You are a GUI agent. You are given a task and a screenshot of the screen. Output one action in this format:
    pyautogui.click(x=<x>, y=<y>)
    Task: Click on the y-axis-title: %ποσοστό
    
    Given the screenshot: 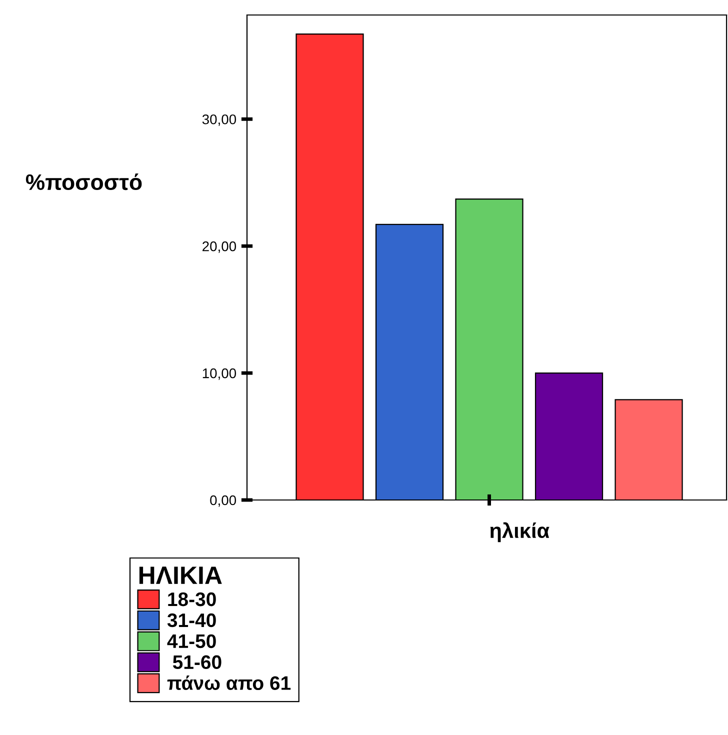 What is the action you would take?
    pyautogui.click(x=84, y=181)
    